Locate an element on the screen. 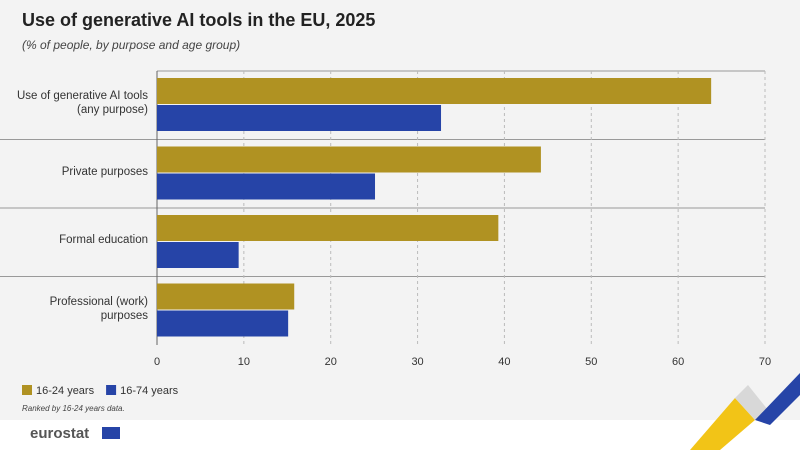  x-tick-label: 40 is located at coordinates (504, 362).